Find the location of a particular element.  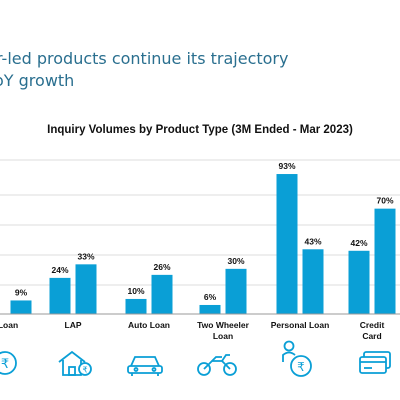

category-label-1-1: Loan is located at coordinates (9, 325).